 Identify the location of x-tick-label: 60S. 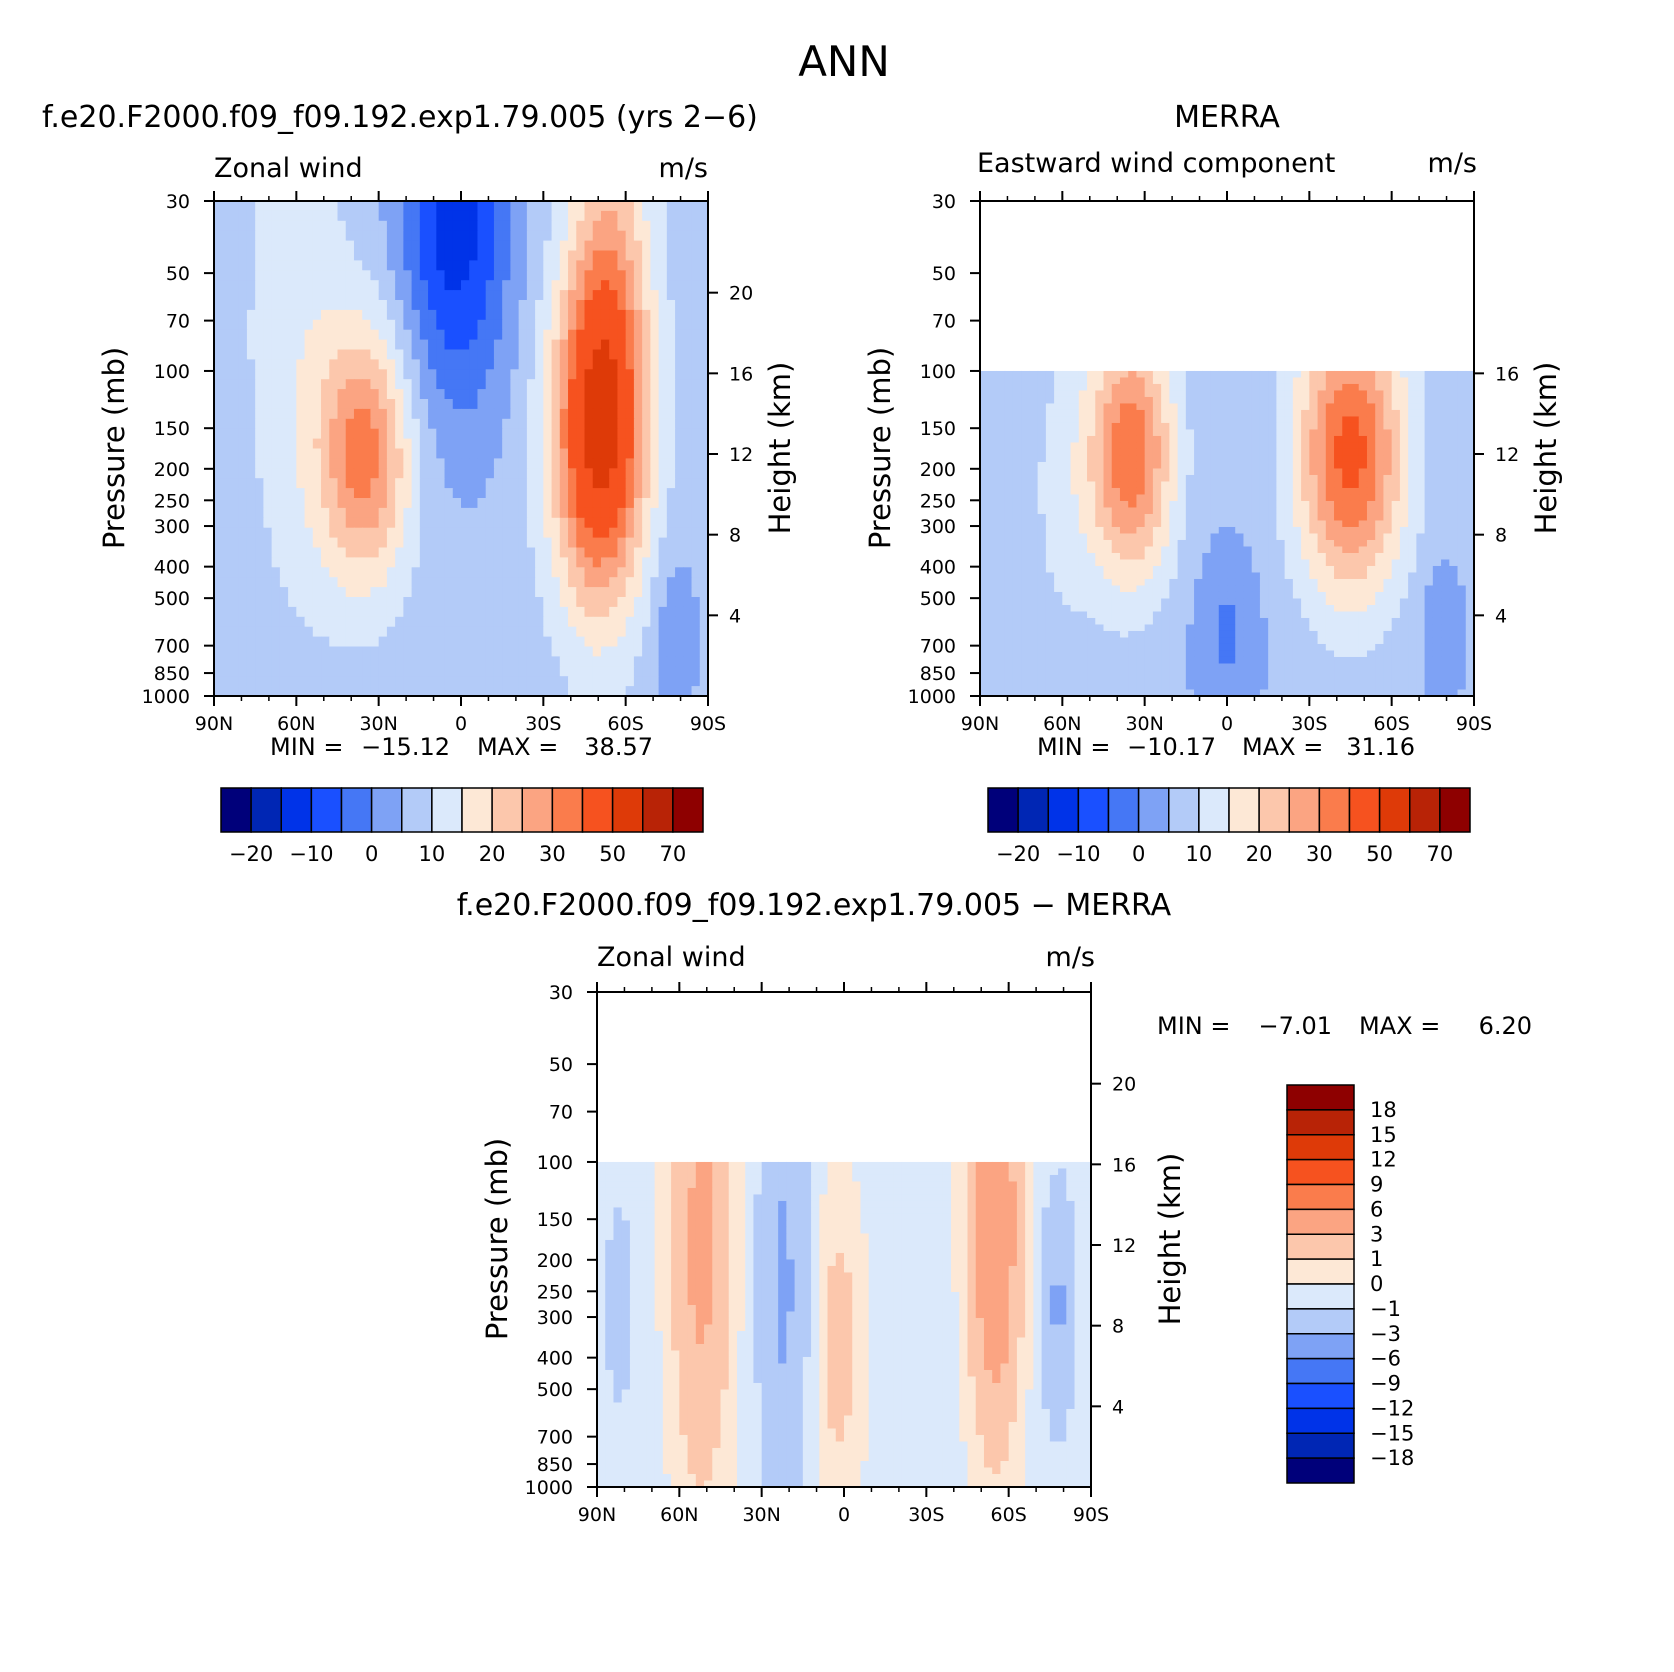
(626, 724).